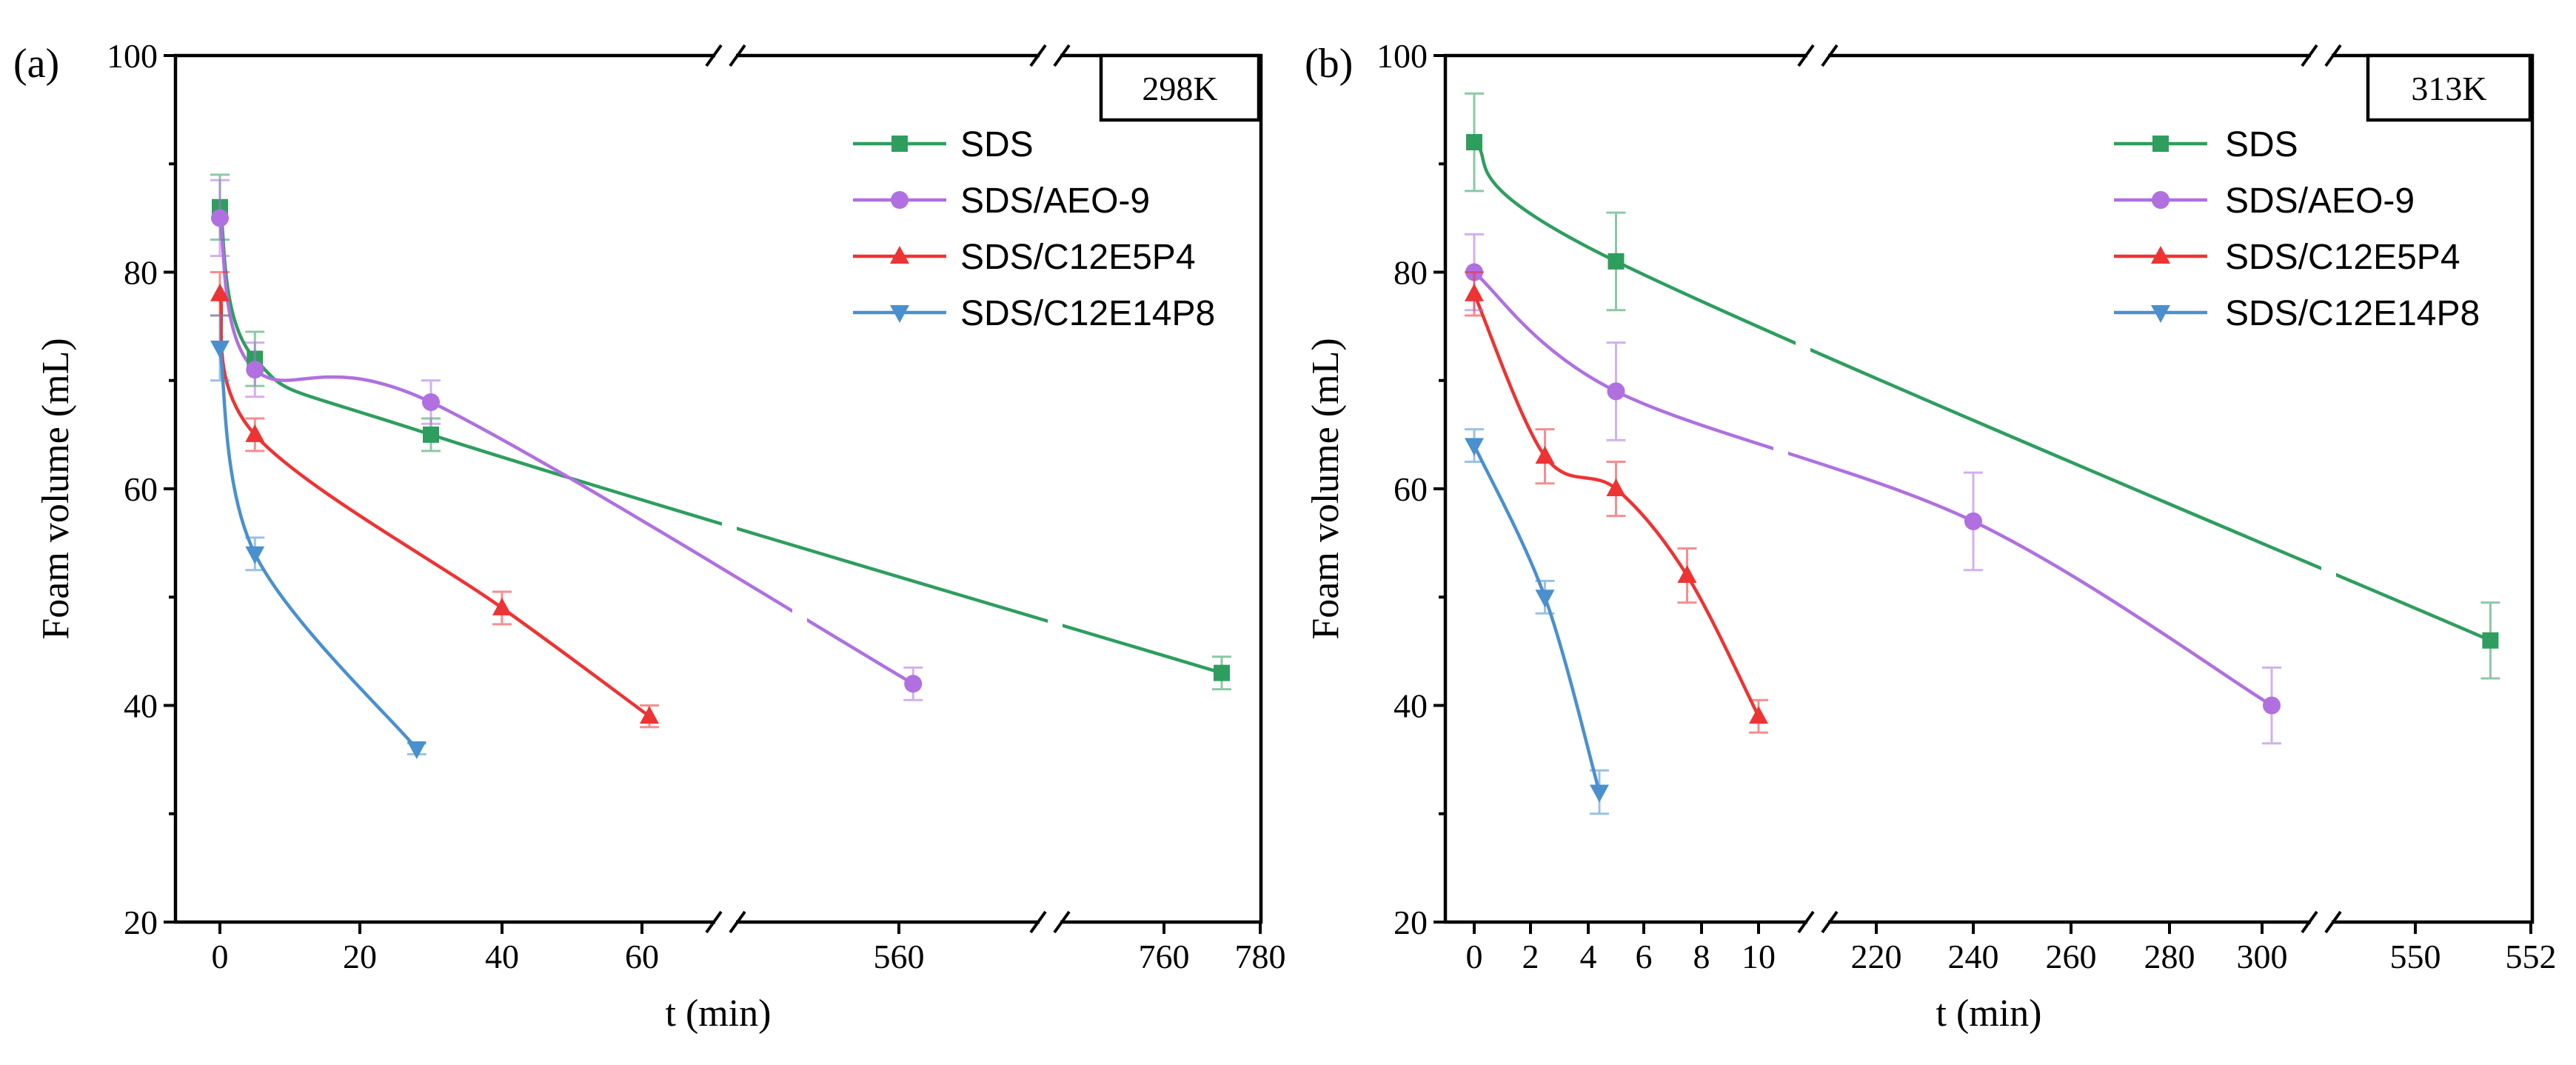 Image resolution: width=2576 pixels, height=1065 pixels. Describe the element at coordinates (2531, 956) in the screenshot. I see `x-tick-label: 552` at that location.